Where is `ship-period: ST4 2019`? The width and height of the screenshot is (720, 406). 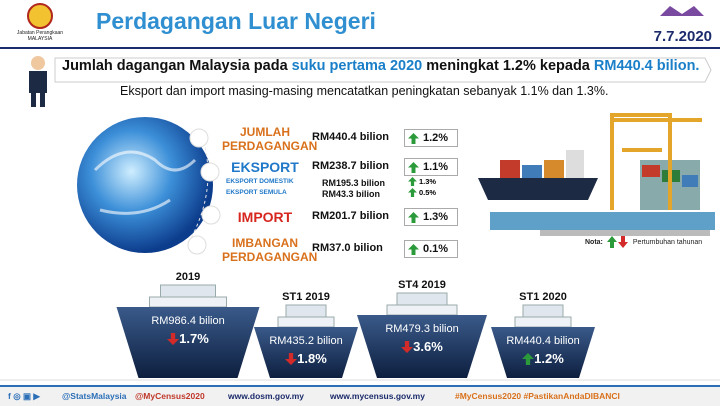
ship-period: ST4 2019 is located at coordinates (422, 285).